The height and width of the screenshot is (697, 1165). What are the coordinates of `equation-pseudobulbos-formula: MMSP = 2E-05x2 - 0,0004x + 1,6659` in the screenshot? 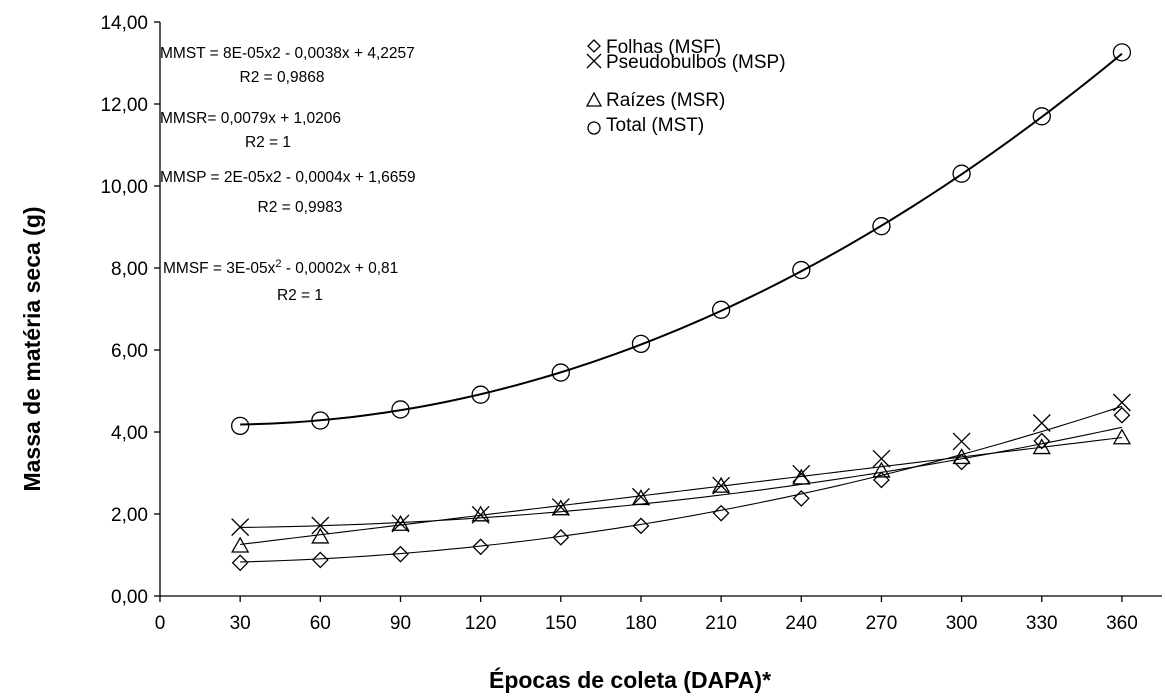 It's located at (288, 177).